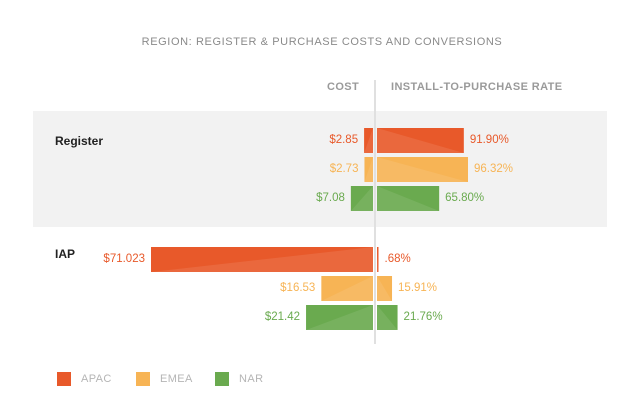 The width and height of the screenshot is (644, 407). Describe the element at coordinates (397, 259) in the screenshot. I see `rate-label-iap-apac: .68%` at that location.